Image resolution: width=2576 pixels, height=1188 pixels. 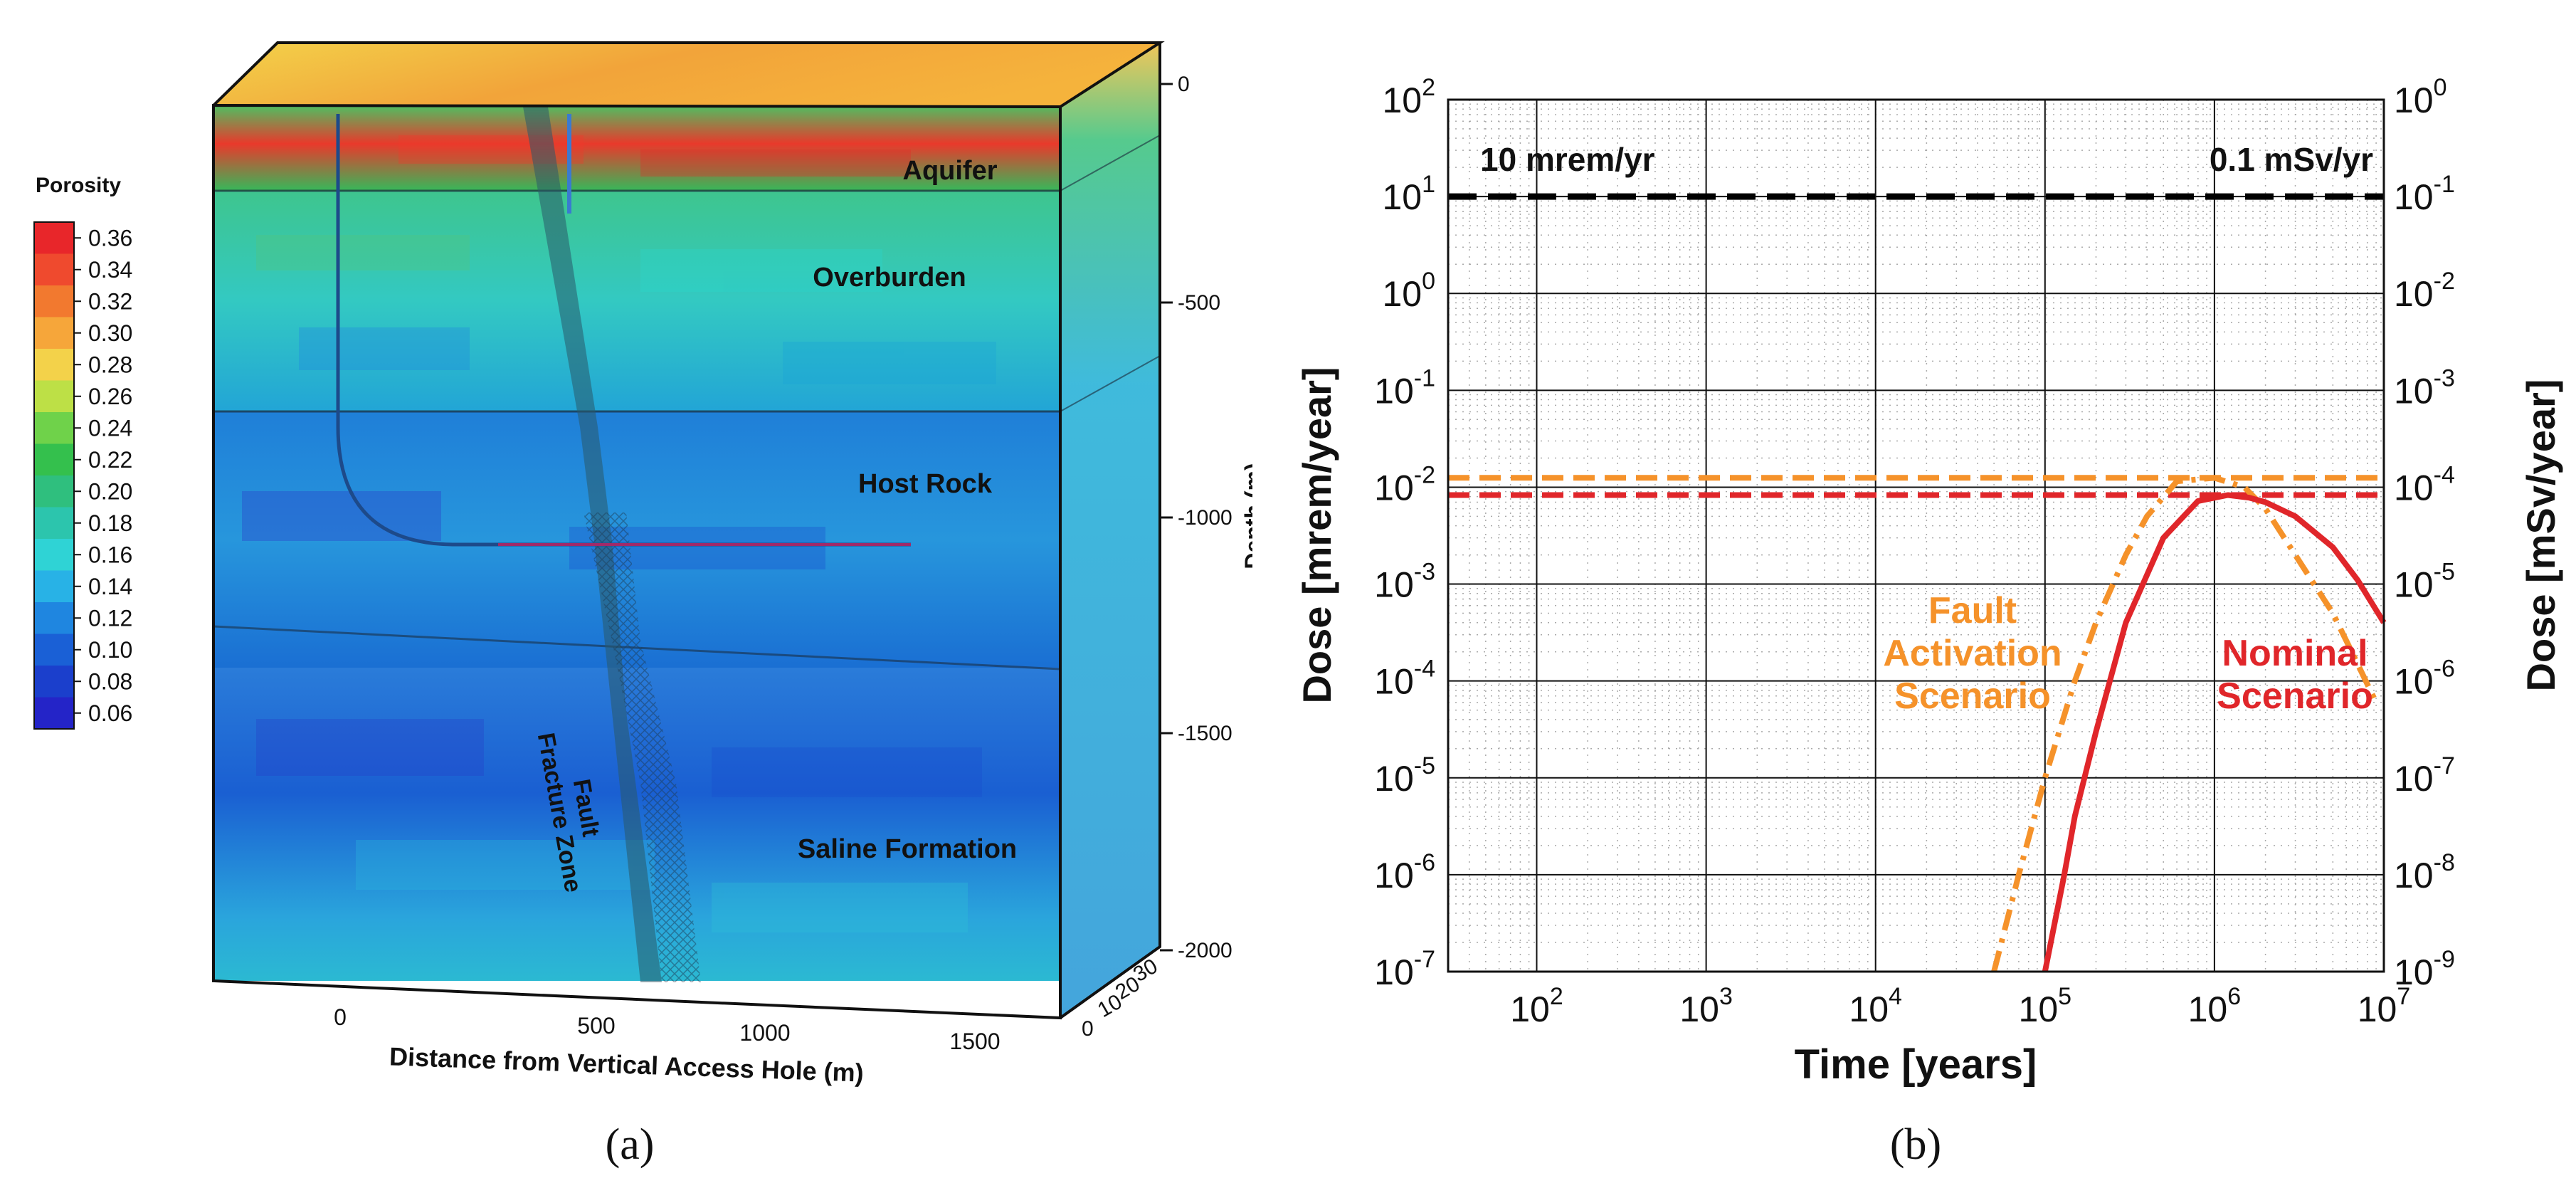 What do you see at coordinates (110, 333) in the screenshot?
I see `colorbar-label: 0.30` at bounding box center [110, 333].